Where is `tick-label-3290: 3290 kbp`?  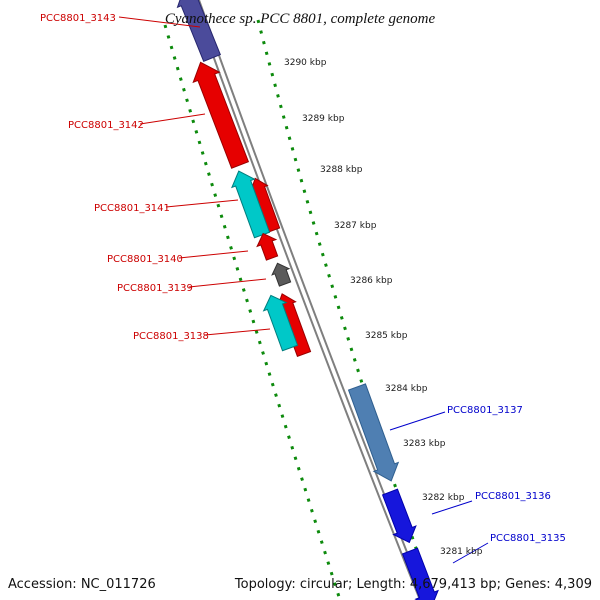 tick-label-3290: 3290 kbp is located at coordinates (305, 63).